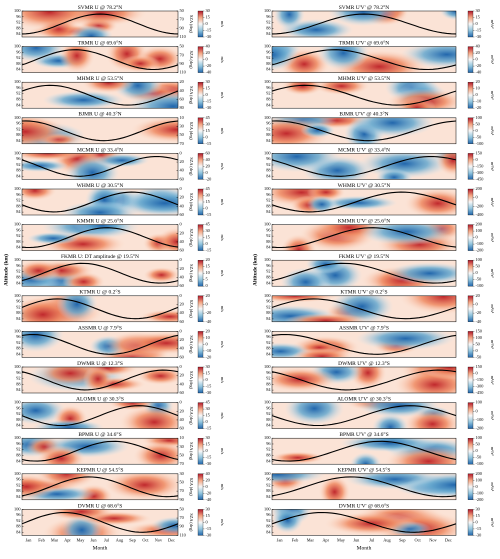 The image size is (500, 559). What do you see at coordinates (182, 508) in the screenshot?
I see `y2-tick-label: 50` at bounding box center [182, 508].